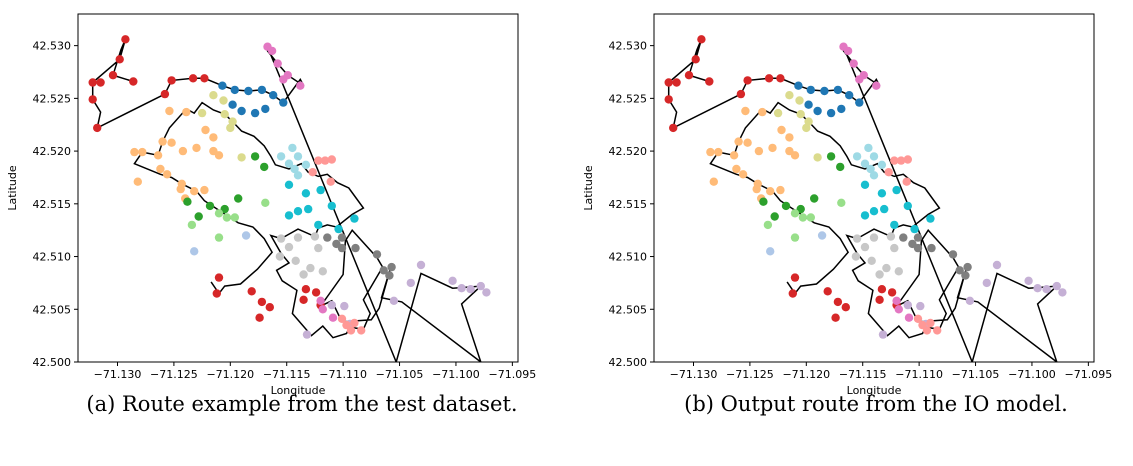  Describe the element at coordinates (52, 98) in the screenshot. I see `y-tick-label: 42.525` at that location.